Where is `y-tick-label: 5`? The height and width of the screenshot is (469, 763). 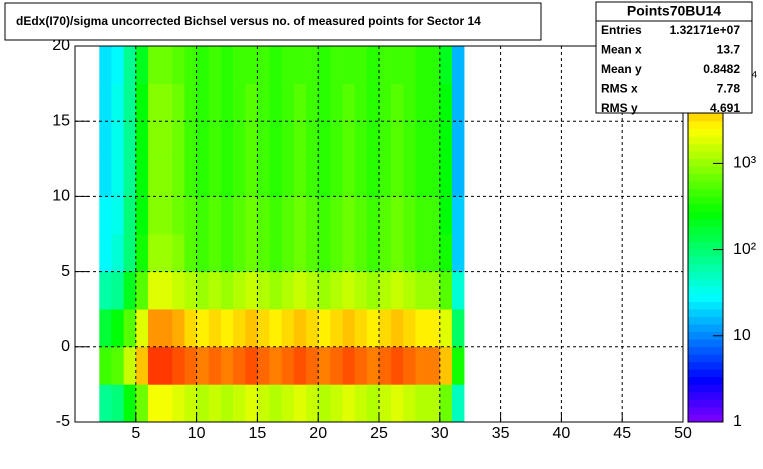 y-tick-label: 5 is located at coordinates (65, 271).